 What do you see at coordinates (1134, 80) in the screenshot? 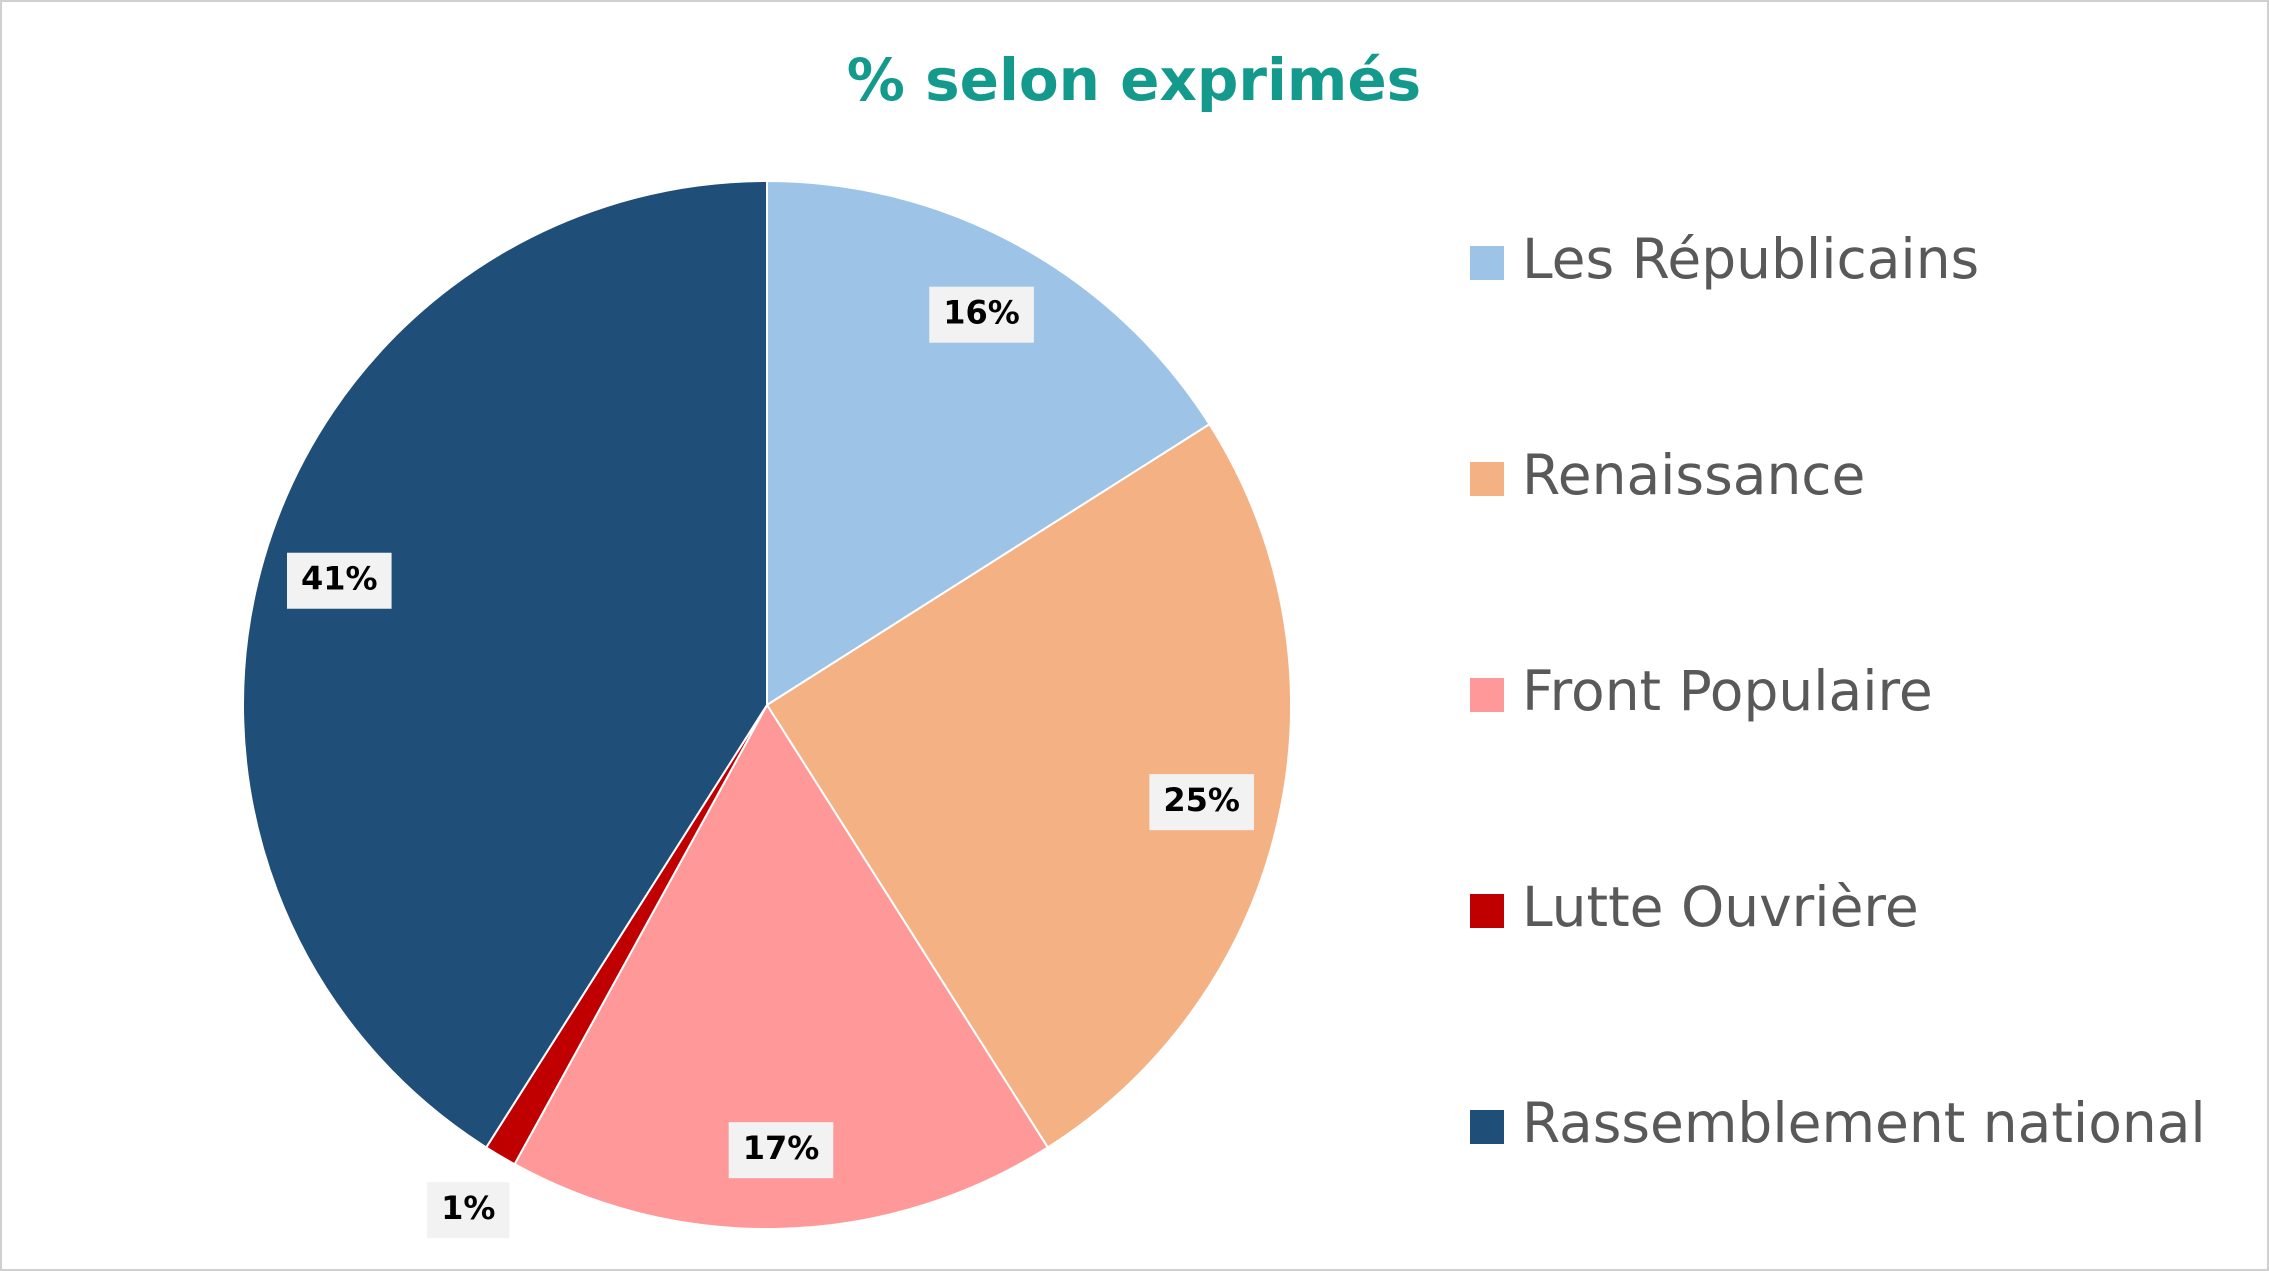
I see `chart-title: % selon exprimés` at bounding box center [1134, 80].